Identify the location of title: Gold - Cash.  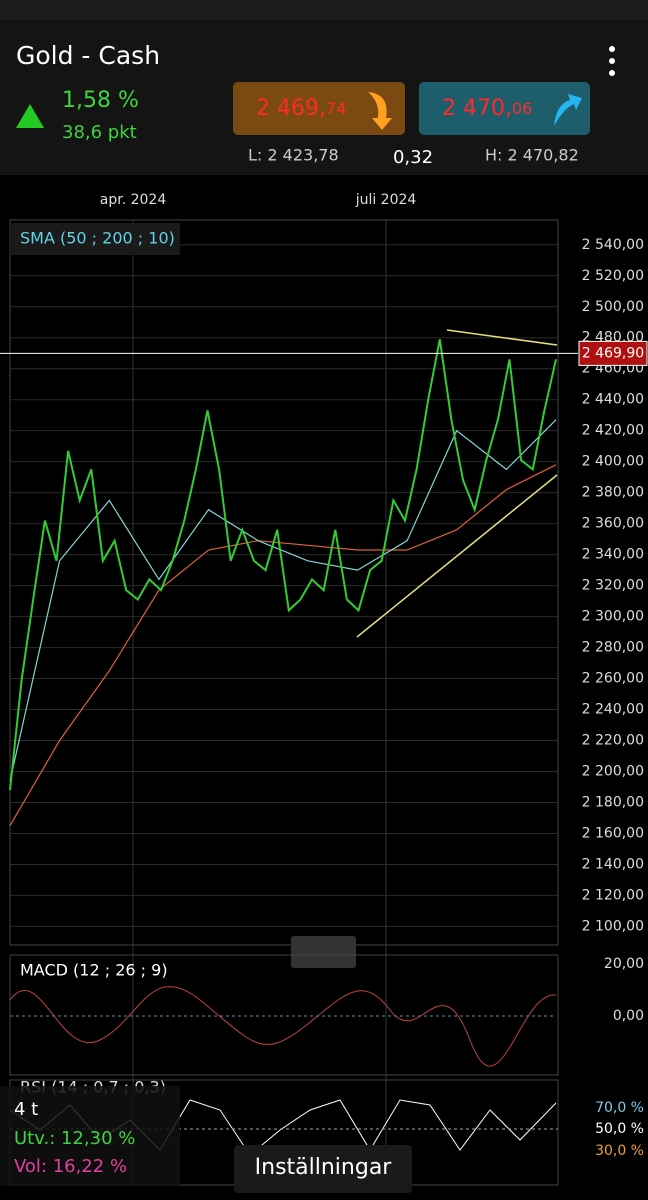
(88, 55).